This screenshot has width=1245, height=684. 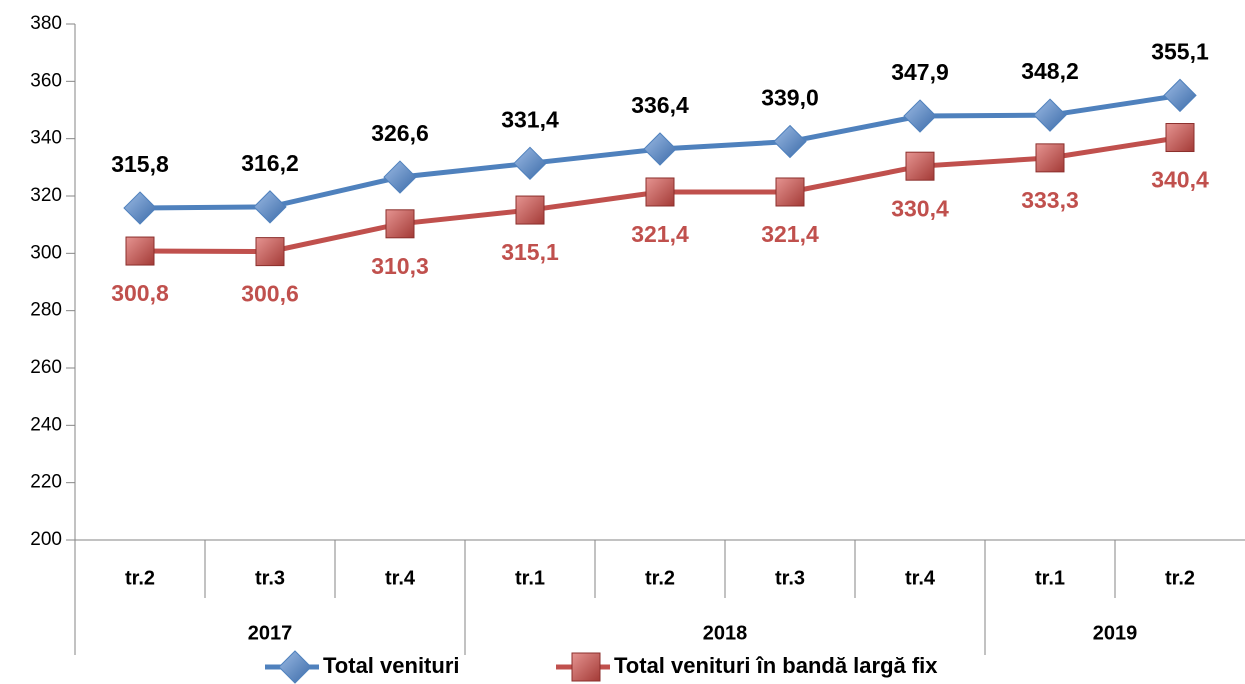 I want to click on y-tick-label: 360, so click(x=46, y=80).